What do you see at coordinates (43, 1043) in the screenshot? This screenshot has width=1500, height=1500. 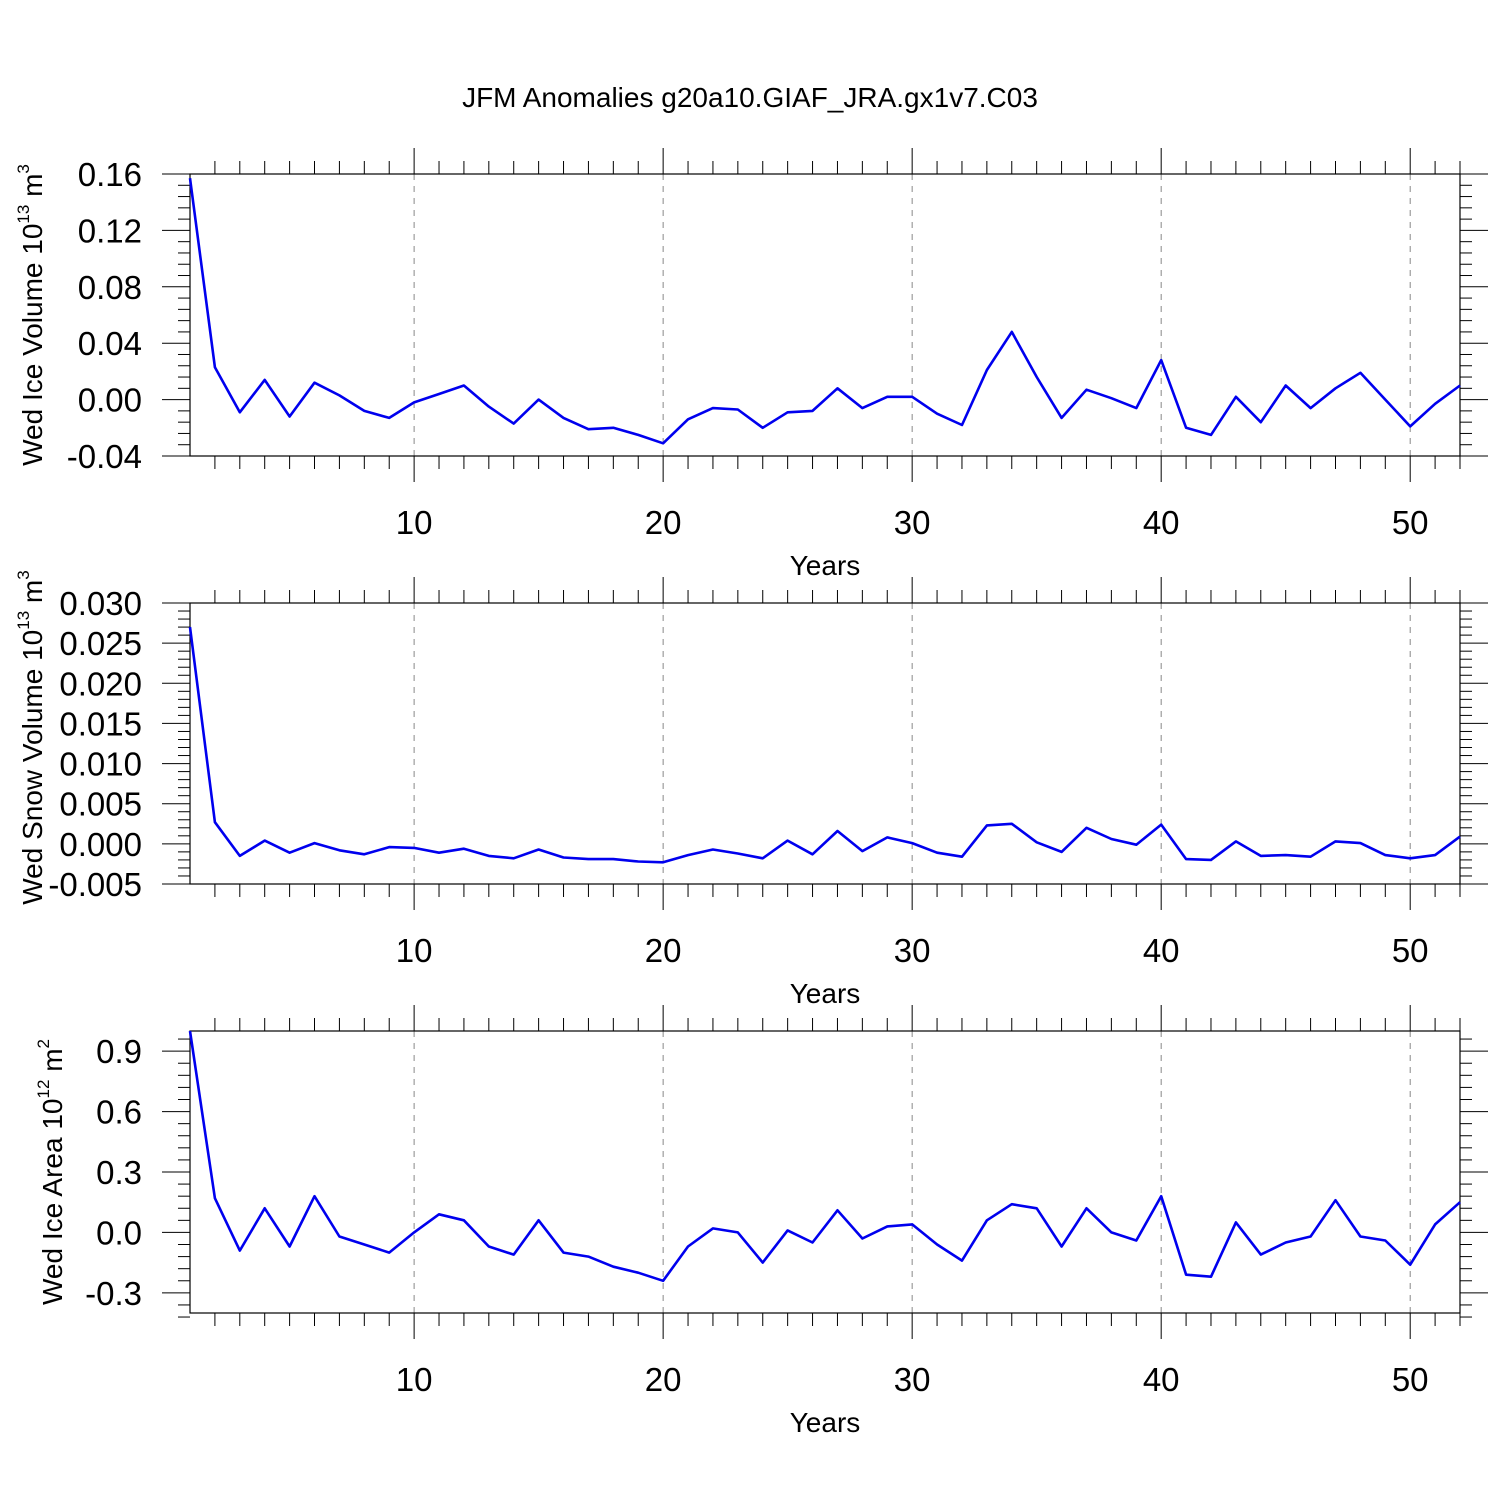 I see `y-axis-label-unit-exponent: 2` at bounding box center [43, 1043].